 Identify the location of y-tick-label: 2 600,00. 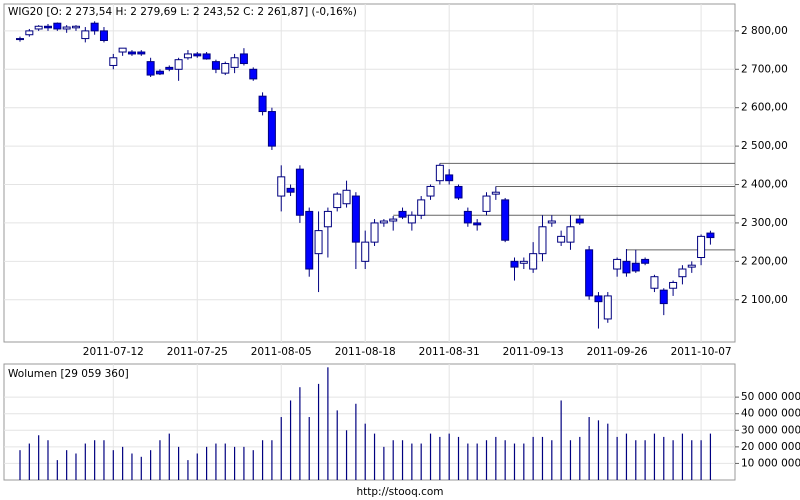
(764, 108).